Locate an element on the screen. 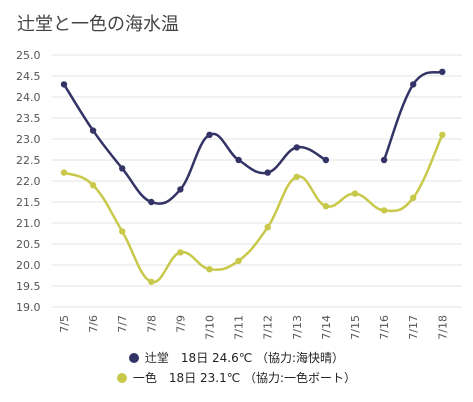  y-tick-label: 25.0 is located at coordinates (28, 55).